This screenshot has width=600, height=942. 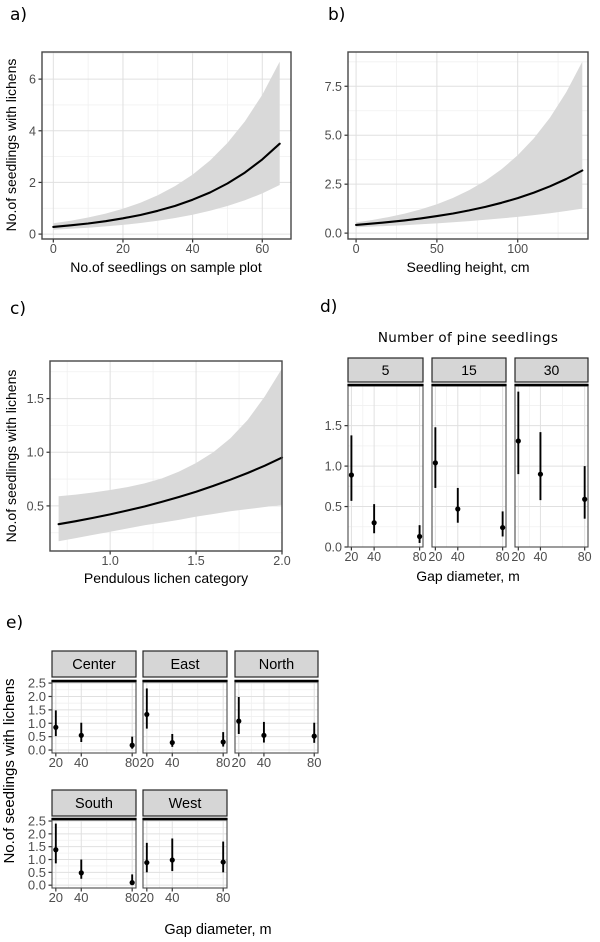 I want to click on y-tick-label: 4, so click(x=32, y=131).